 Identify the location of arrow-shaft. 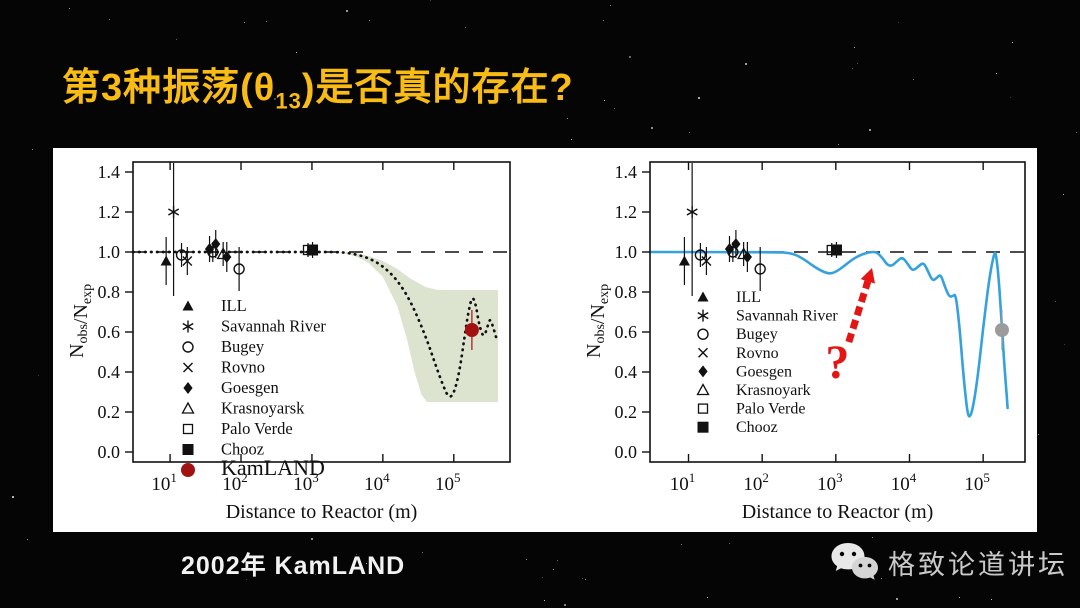
(858, 312).